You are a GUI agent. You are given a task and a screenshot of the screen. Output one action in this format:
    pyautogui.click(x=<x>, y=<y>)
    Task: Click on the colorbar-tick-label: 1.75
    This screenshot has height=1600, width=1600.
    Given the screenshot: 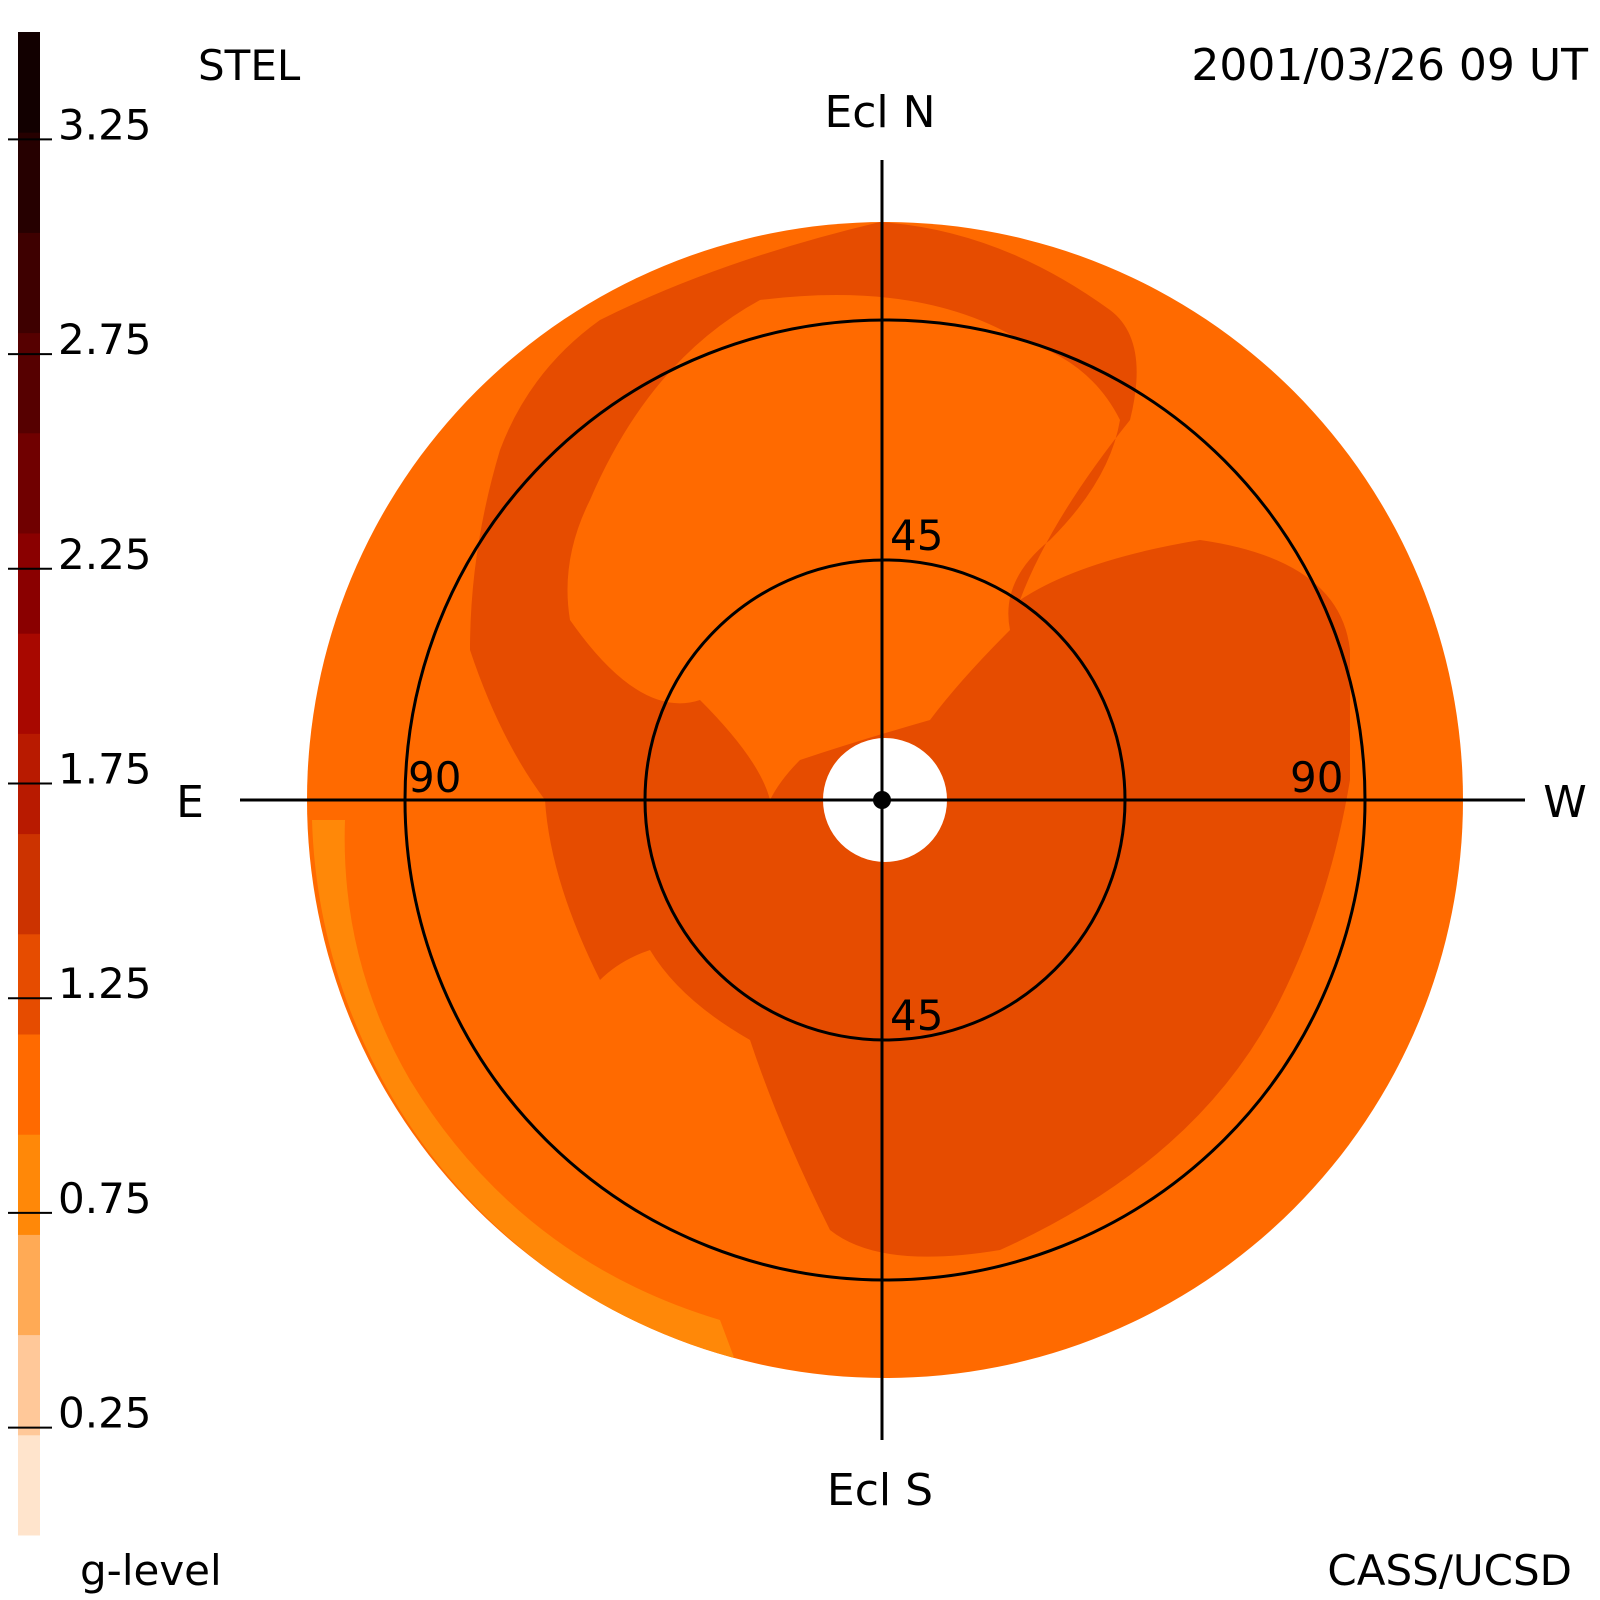 What is the action you would take?
    pyautogui.click(x=105, y=769)
    